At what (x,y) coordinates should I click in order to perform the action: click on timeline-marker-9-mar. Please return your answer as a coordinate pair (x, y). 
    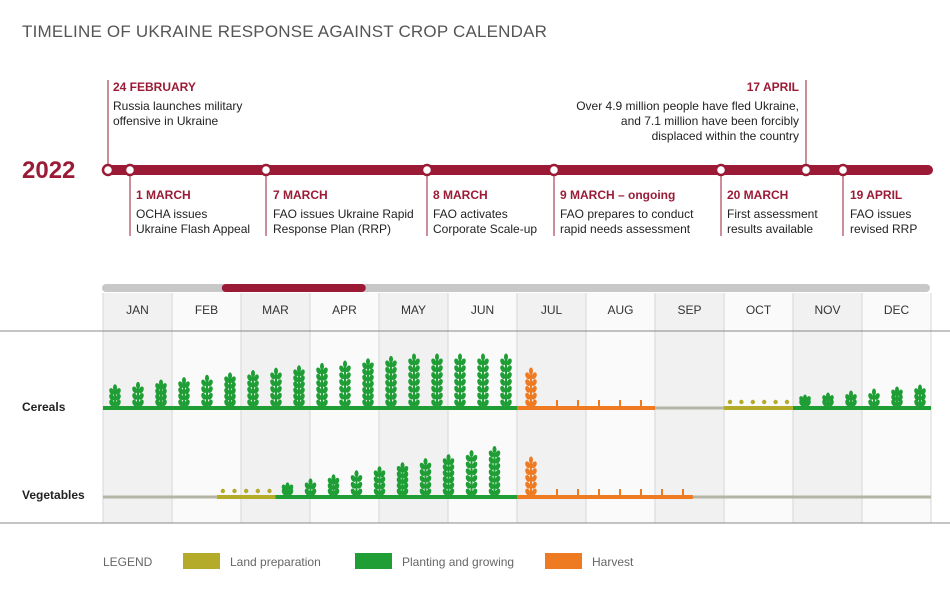
    Looking at the image, I should click on (554, 170).